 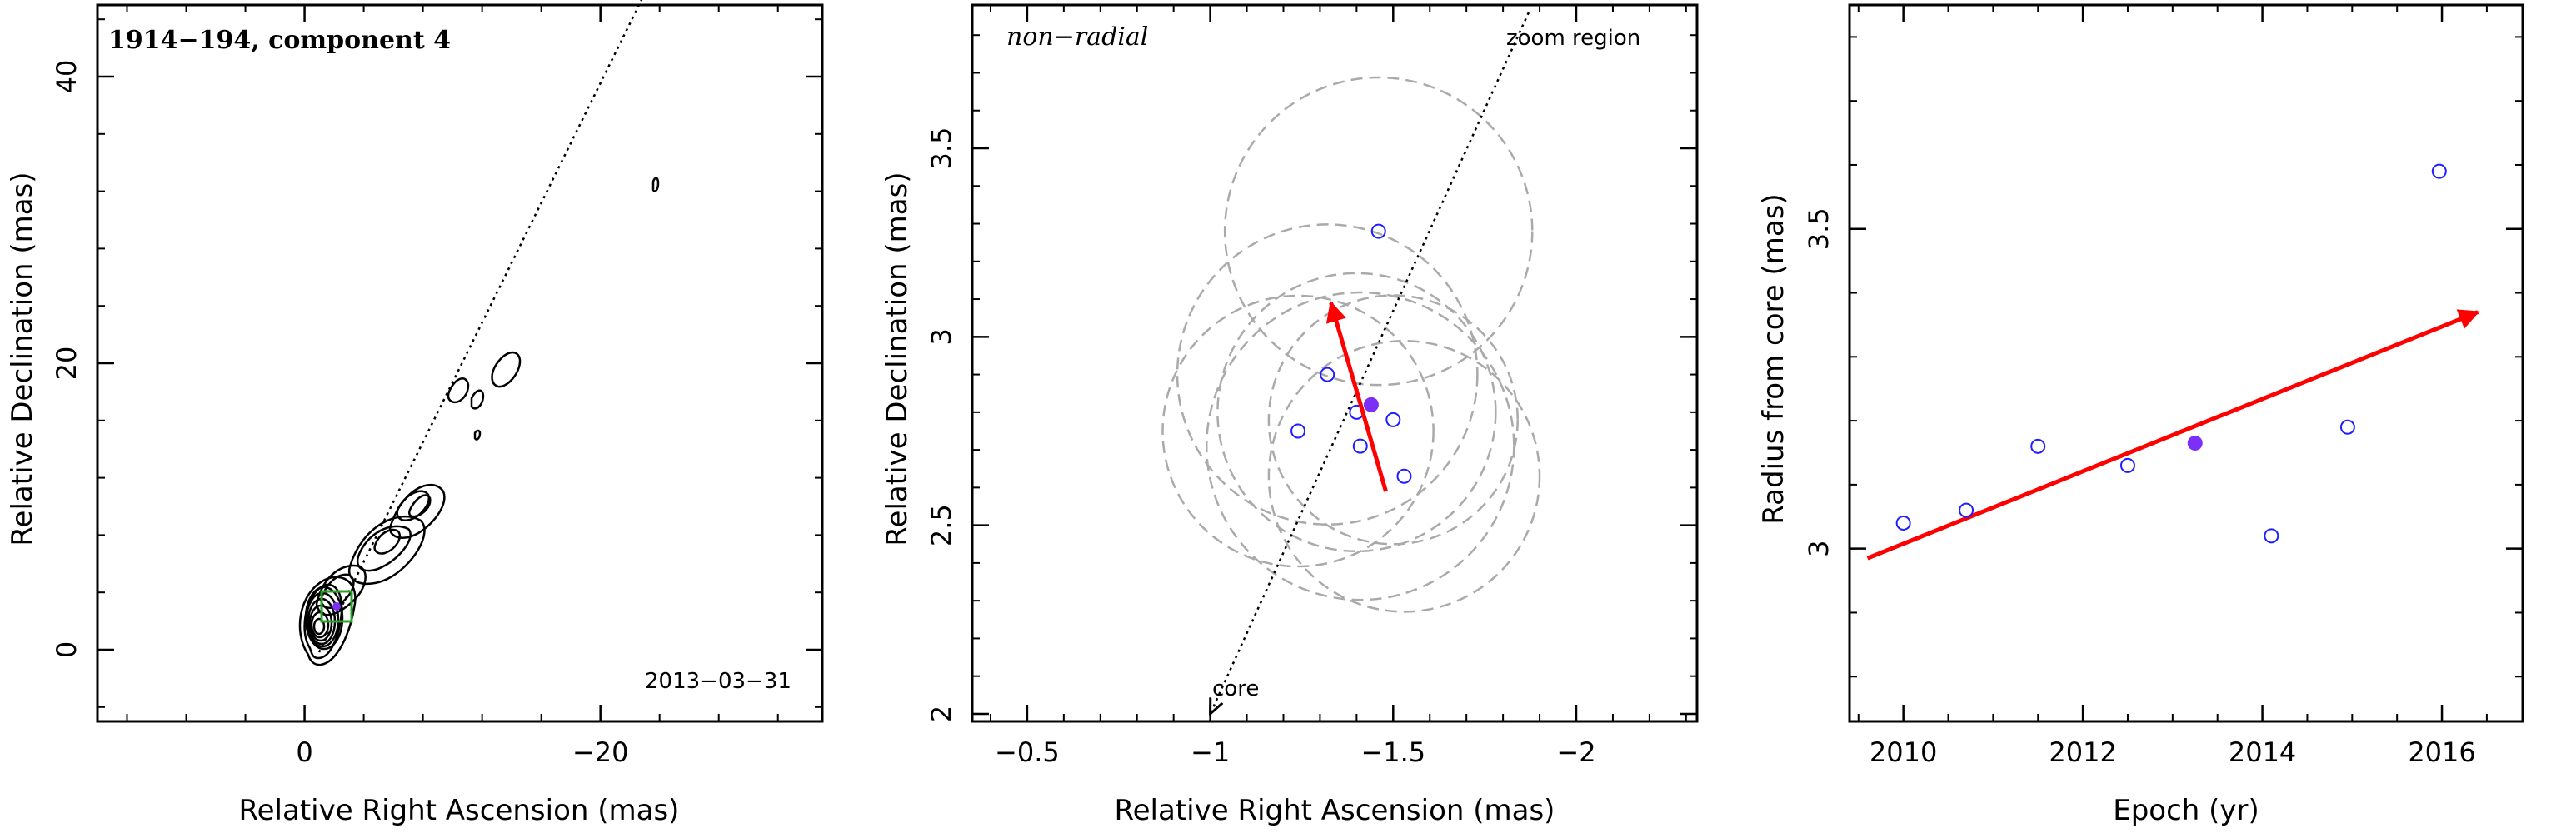 I want to click on panel-zoom-corner-label: non−radial, so click(x=1077, y=37).